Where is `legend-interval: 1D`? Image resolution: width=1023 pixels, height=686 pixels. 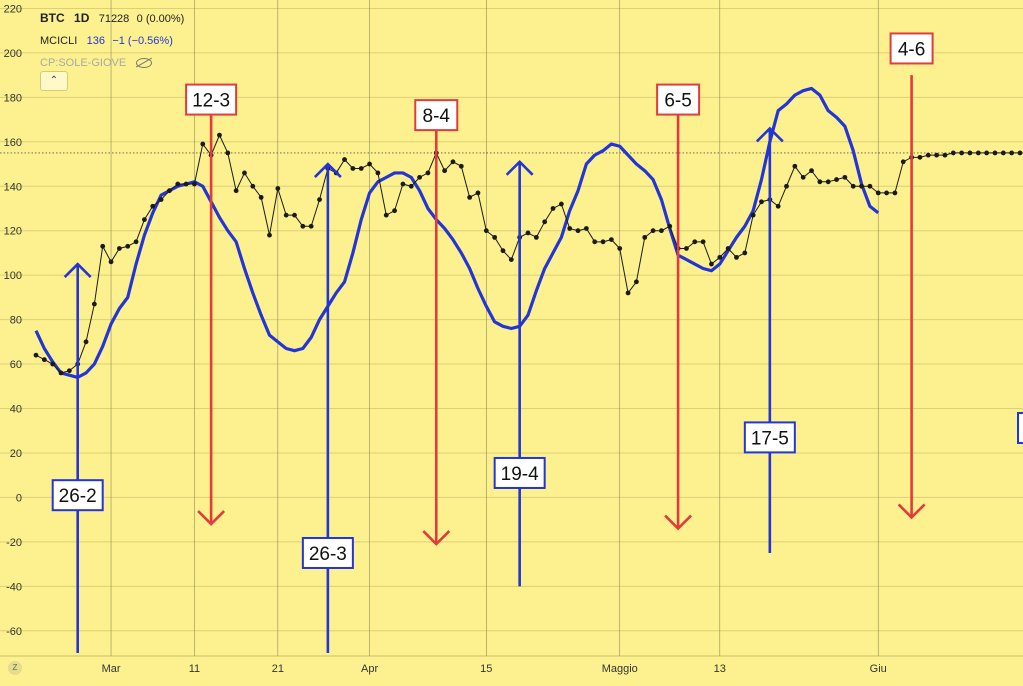
legend-interval: 1D is located at coordinates (82, 18).